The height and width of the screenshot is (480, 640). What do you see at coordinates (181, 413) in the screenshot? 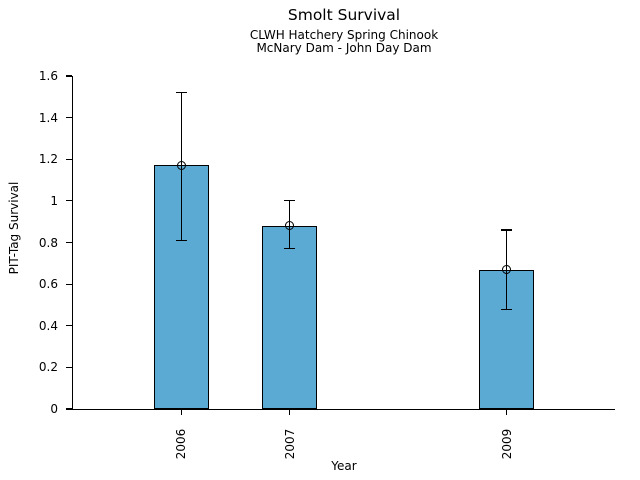
I see `x-tick-2006` at bounding box center [181, 413].